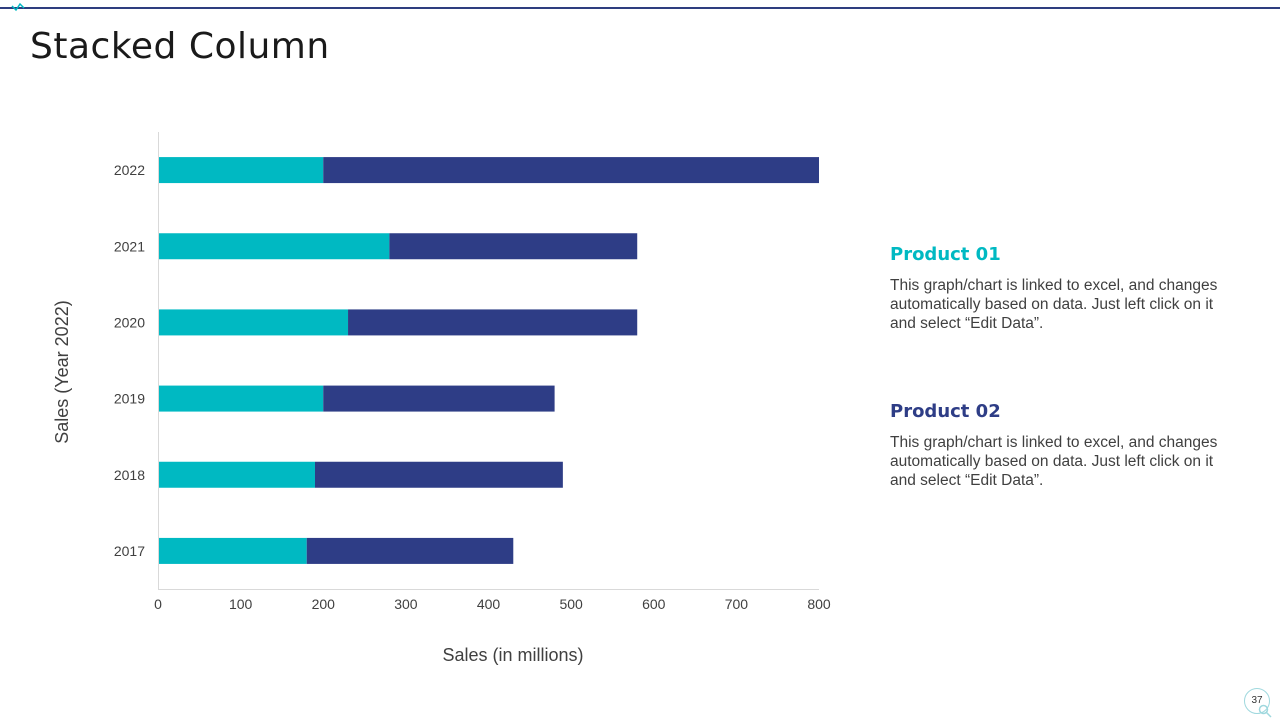  What do you see at coordinates (654, 604) in the screenshot?
I see `x-tick-label: 600` at bounding box center [654, 604].